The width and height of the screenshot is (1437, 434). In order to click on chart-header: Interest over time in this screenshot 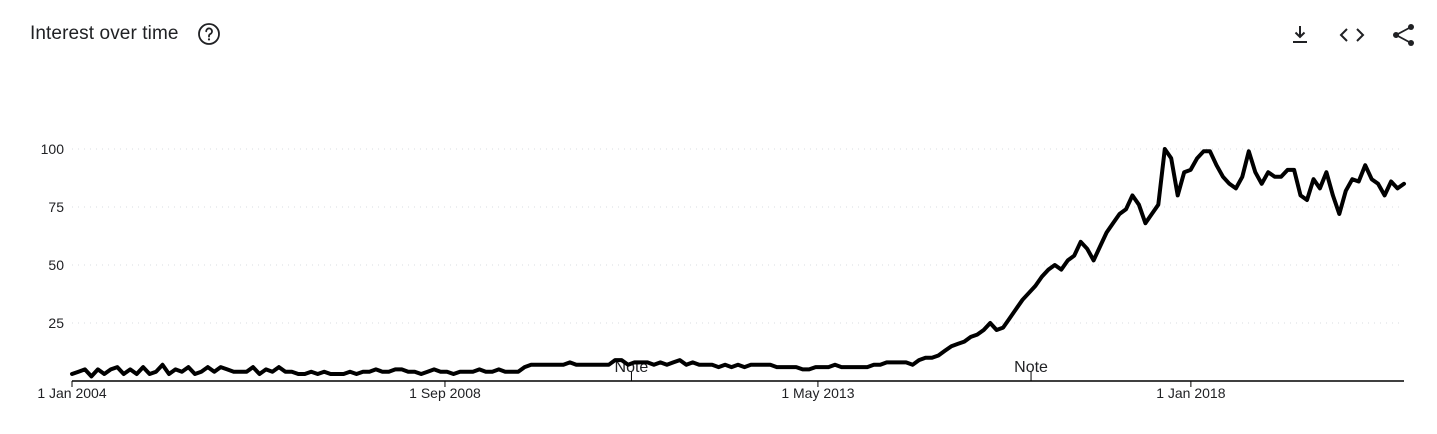, I will do `click(125, 34)`.